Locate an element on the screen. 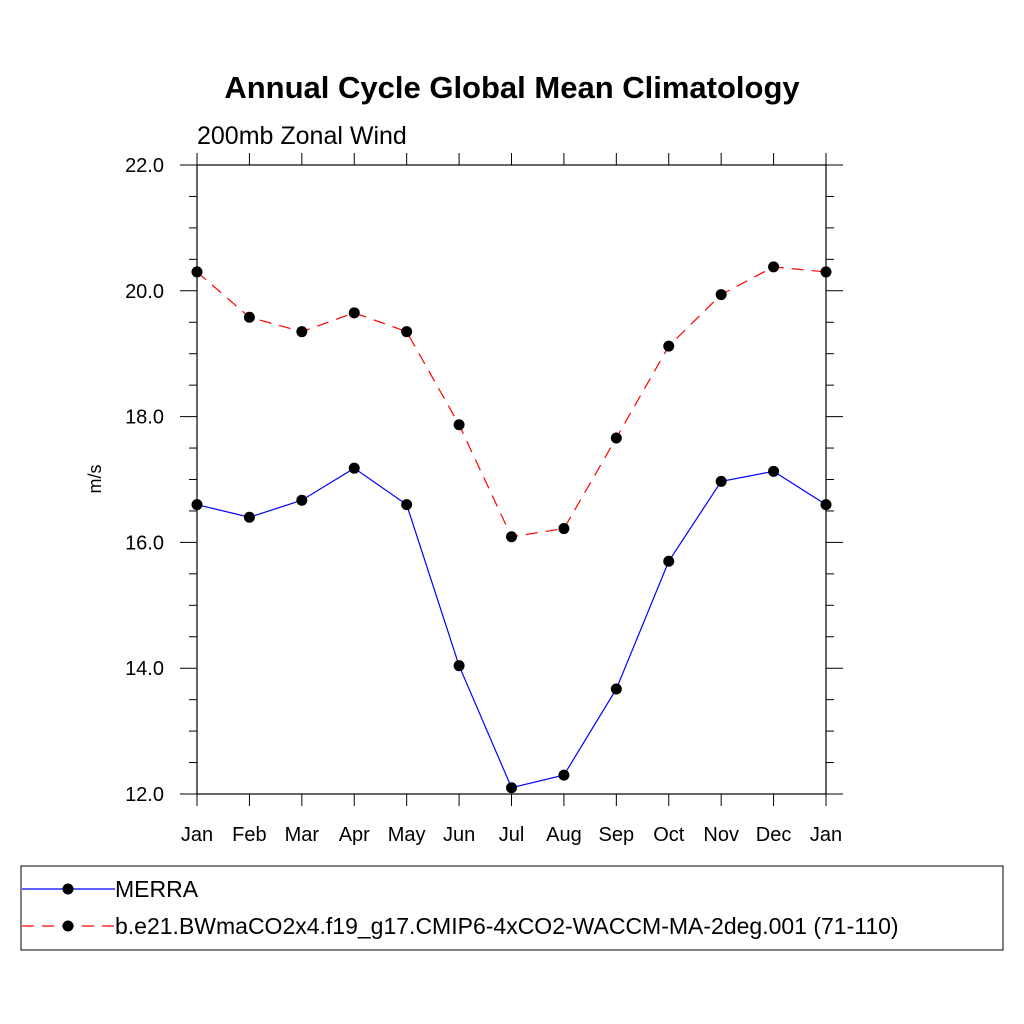 Image resolution: width=1024 pixels, height=1024 pixels. x-tick-label: Nov is located at coordinates (721, 835).